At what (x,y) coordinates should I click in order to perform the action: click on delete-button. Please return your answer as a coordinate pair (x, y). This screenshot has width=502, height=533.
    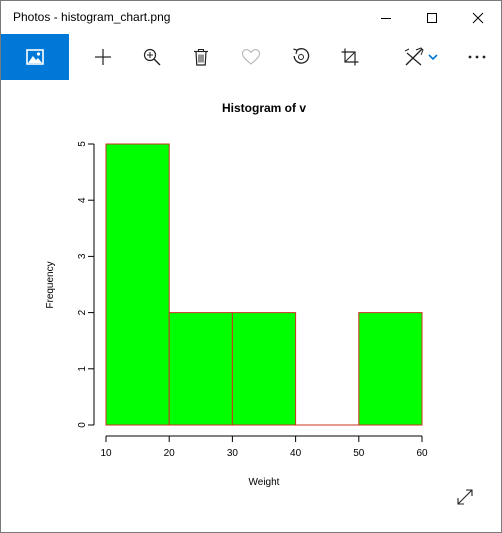
    Looking at the image, I should click on (201, 57).